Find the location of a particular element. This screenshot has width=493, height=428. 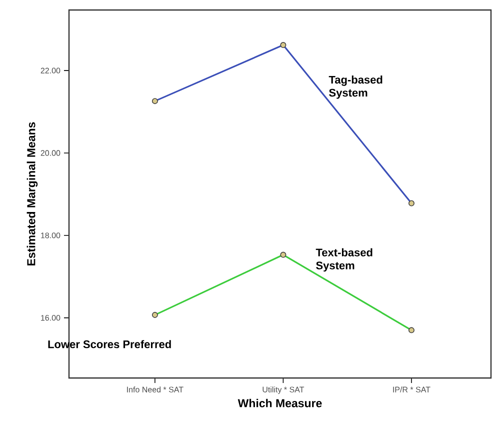

x-tick-label: IP/R * SAT is located at coordinates (411, 389).